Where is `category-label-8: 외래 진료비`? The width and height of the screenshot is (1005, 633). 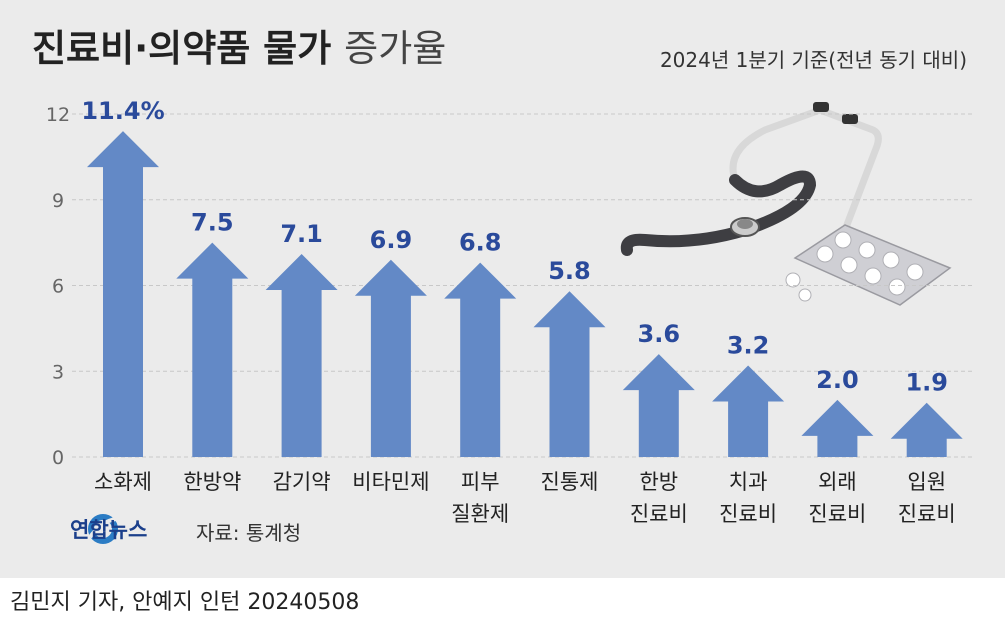
category-label-8: 외래 진료비 is located at coordinates (837, 498).